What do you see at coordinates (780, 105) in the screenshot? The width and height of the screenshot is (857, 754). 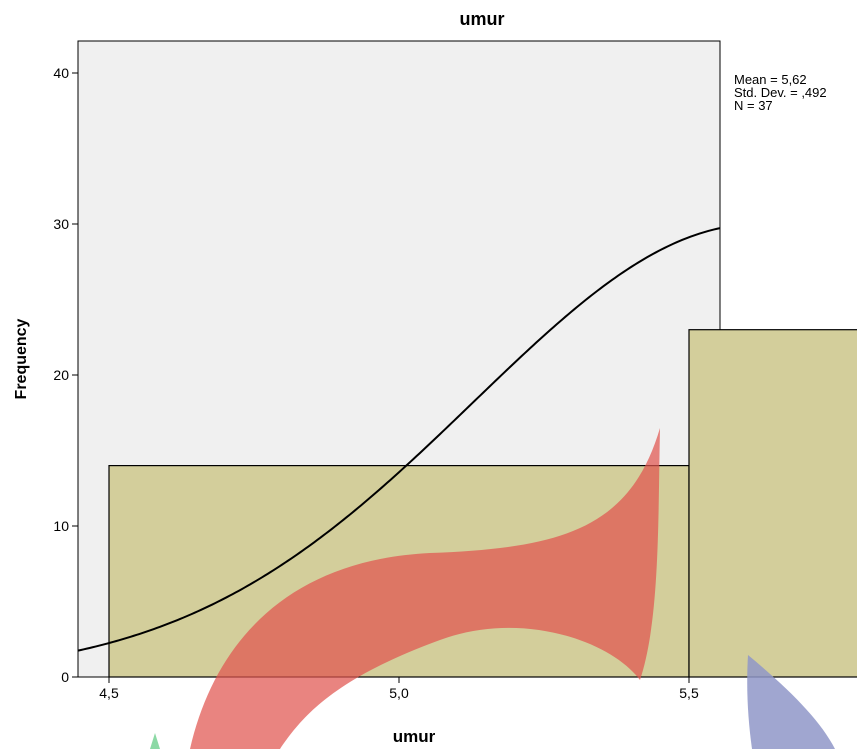 I see `stats-n: N = 37` at bounding box center [780, 105].